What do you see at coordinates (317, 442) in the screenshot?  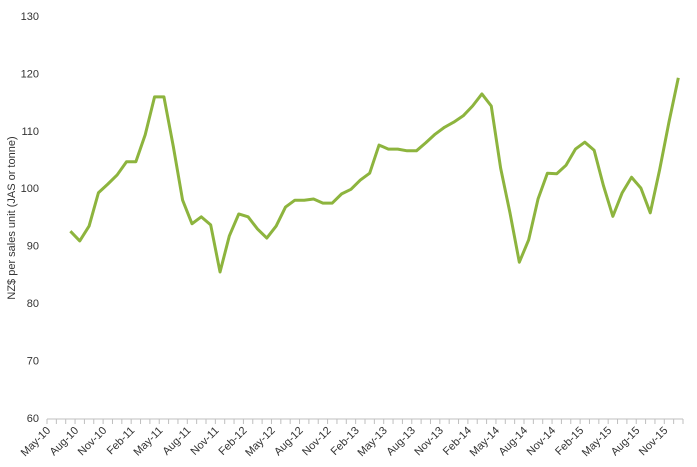 I see `x-tick-label: Nov-12` at bounding box center [317, 442].